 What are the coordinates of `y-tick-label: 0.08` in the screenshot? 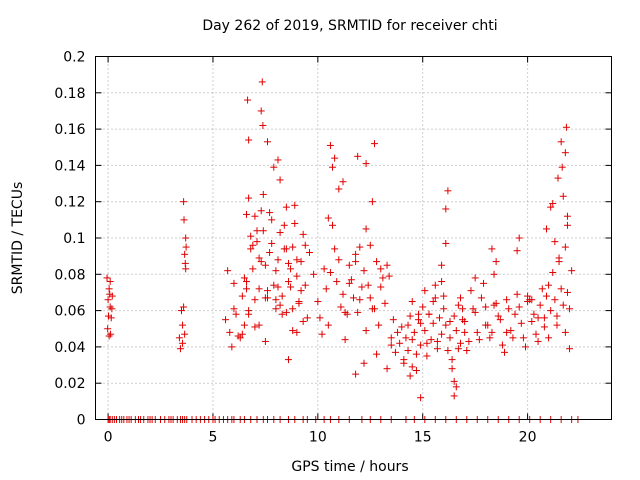 It's located at (69, 275).